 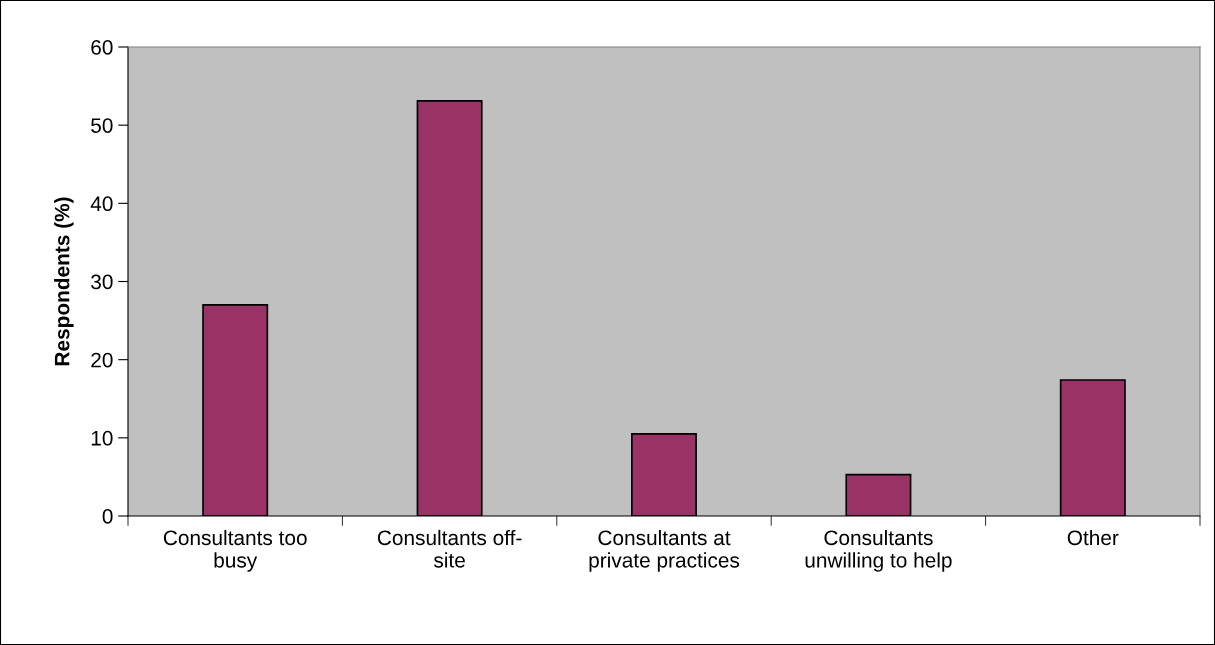 What do you see at coordinates (102, 282) in the screenshot?
I see `y-tick-label: 30` at bounding box center [102, 282].